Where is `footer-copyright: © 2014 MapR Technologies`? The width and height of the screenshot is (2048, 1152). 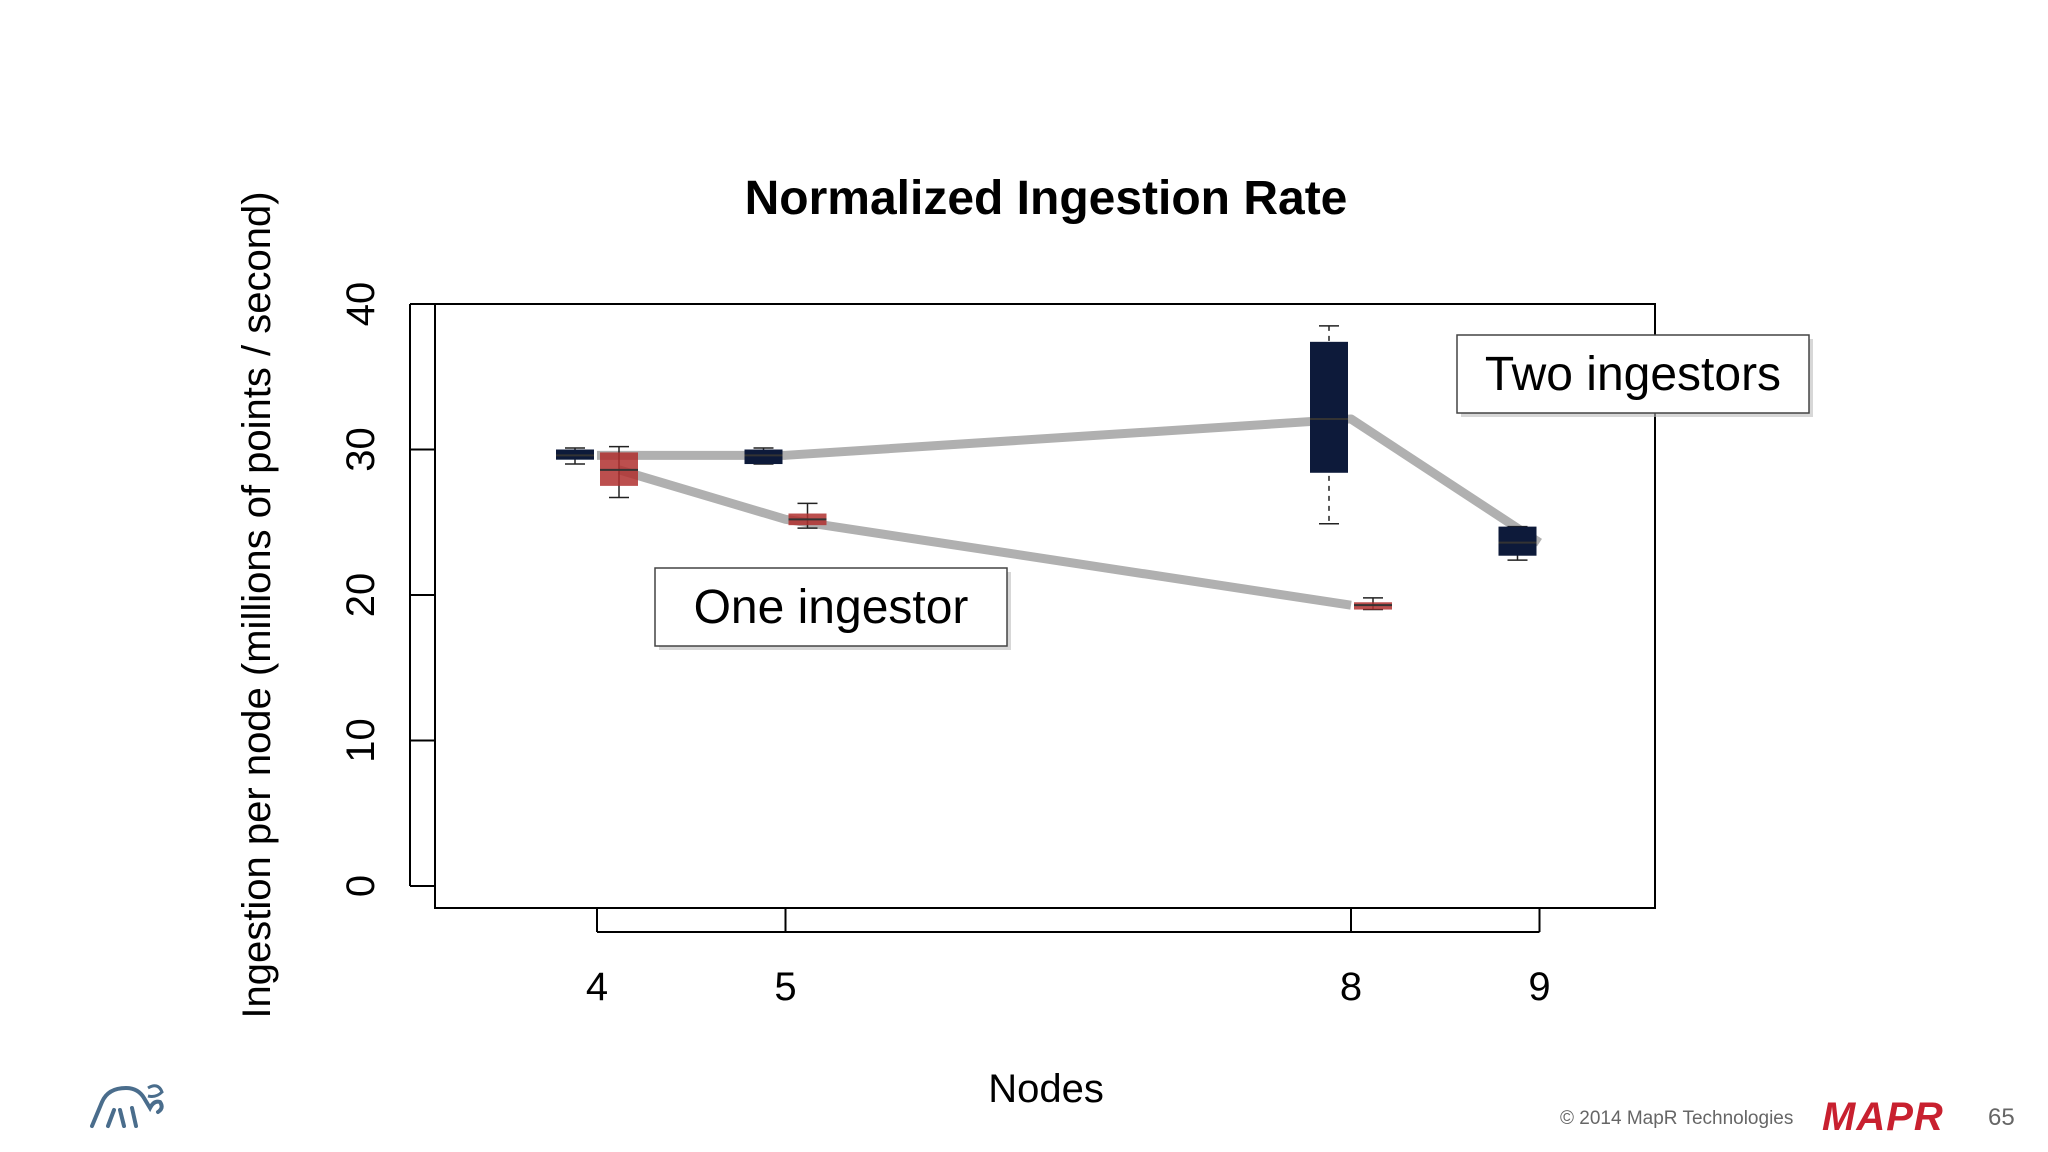
footer-copyright: © 2014 MapR Technologies is located at coordinates (1677, 1118).